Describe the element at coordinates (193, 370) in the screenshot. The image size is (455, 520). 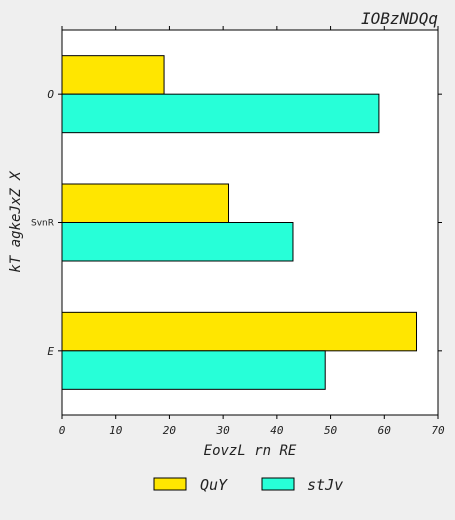
I see `bar-stJv-E` at that location.